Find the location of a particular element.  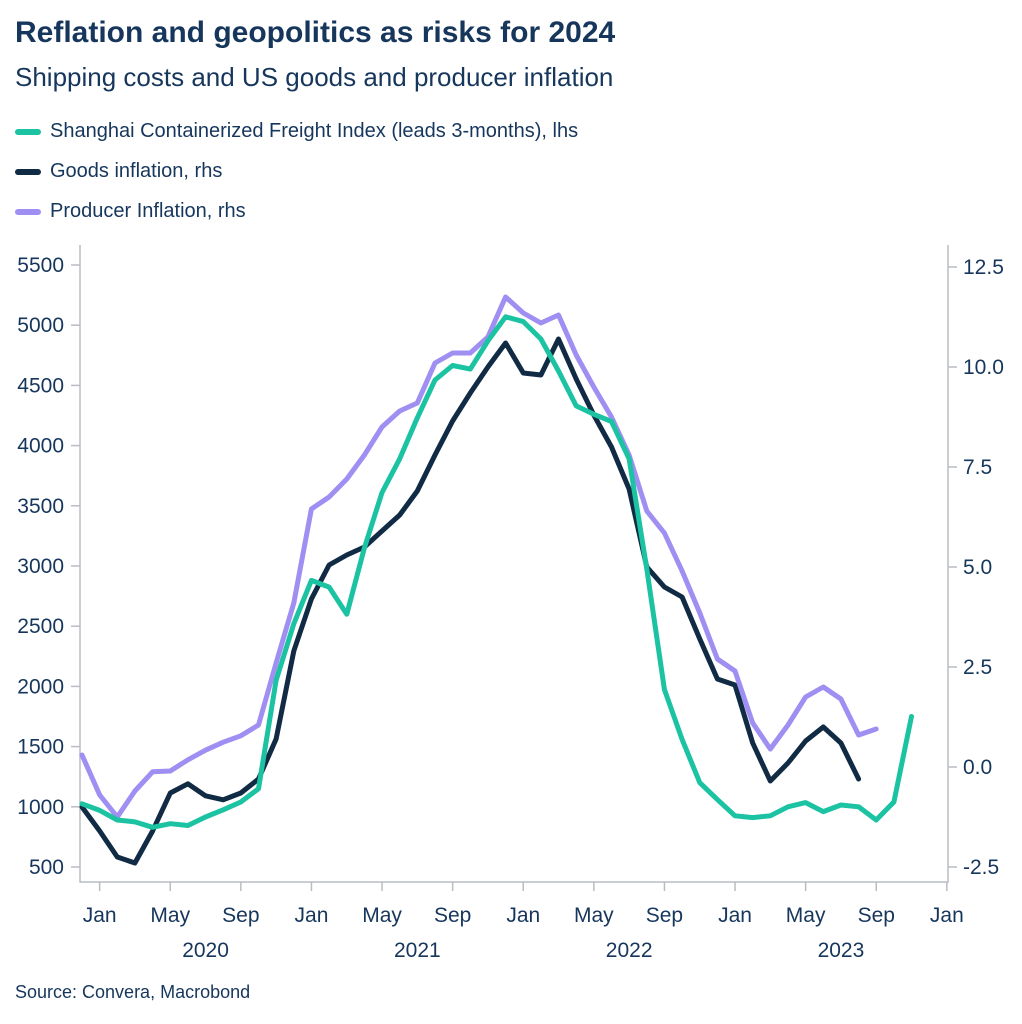

x-axis-year-label: 2022 is located at coordinates (629, 950).